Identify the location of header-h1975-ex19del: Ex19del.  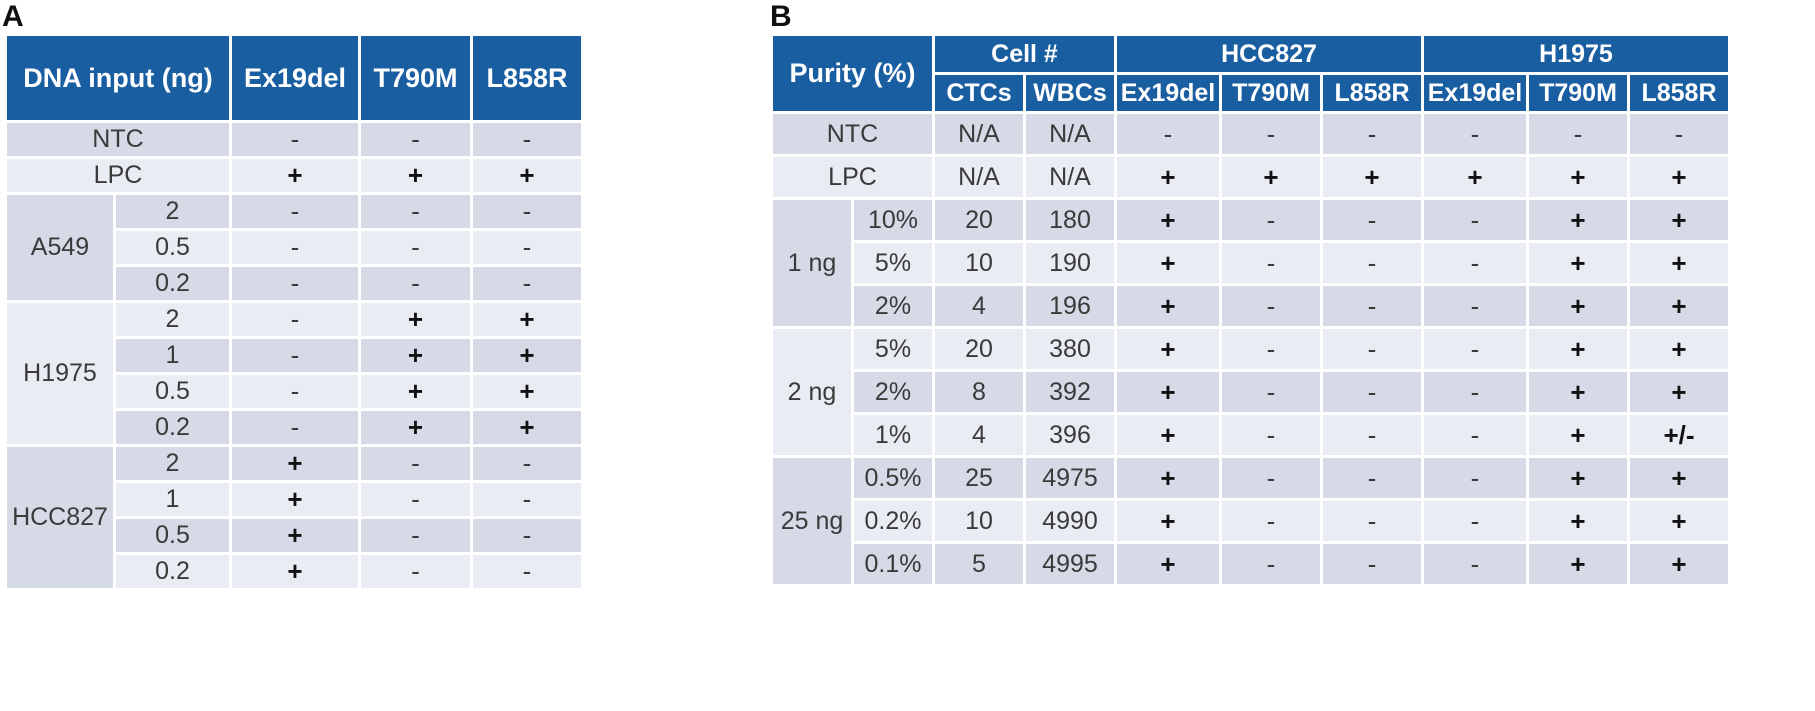
(1475, 93).